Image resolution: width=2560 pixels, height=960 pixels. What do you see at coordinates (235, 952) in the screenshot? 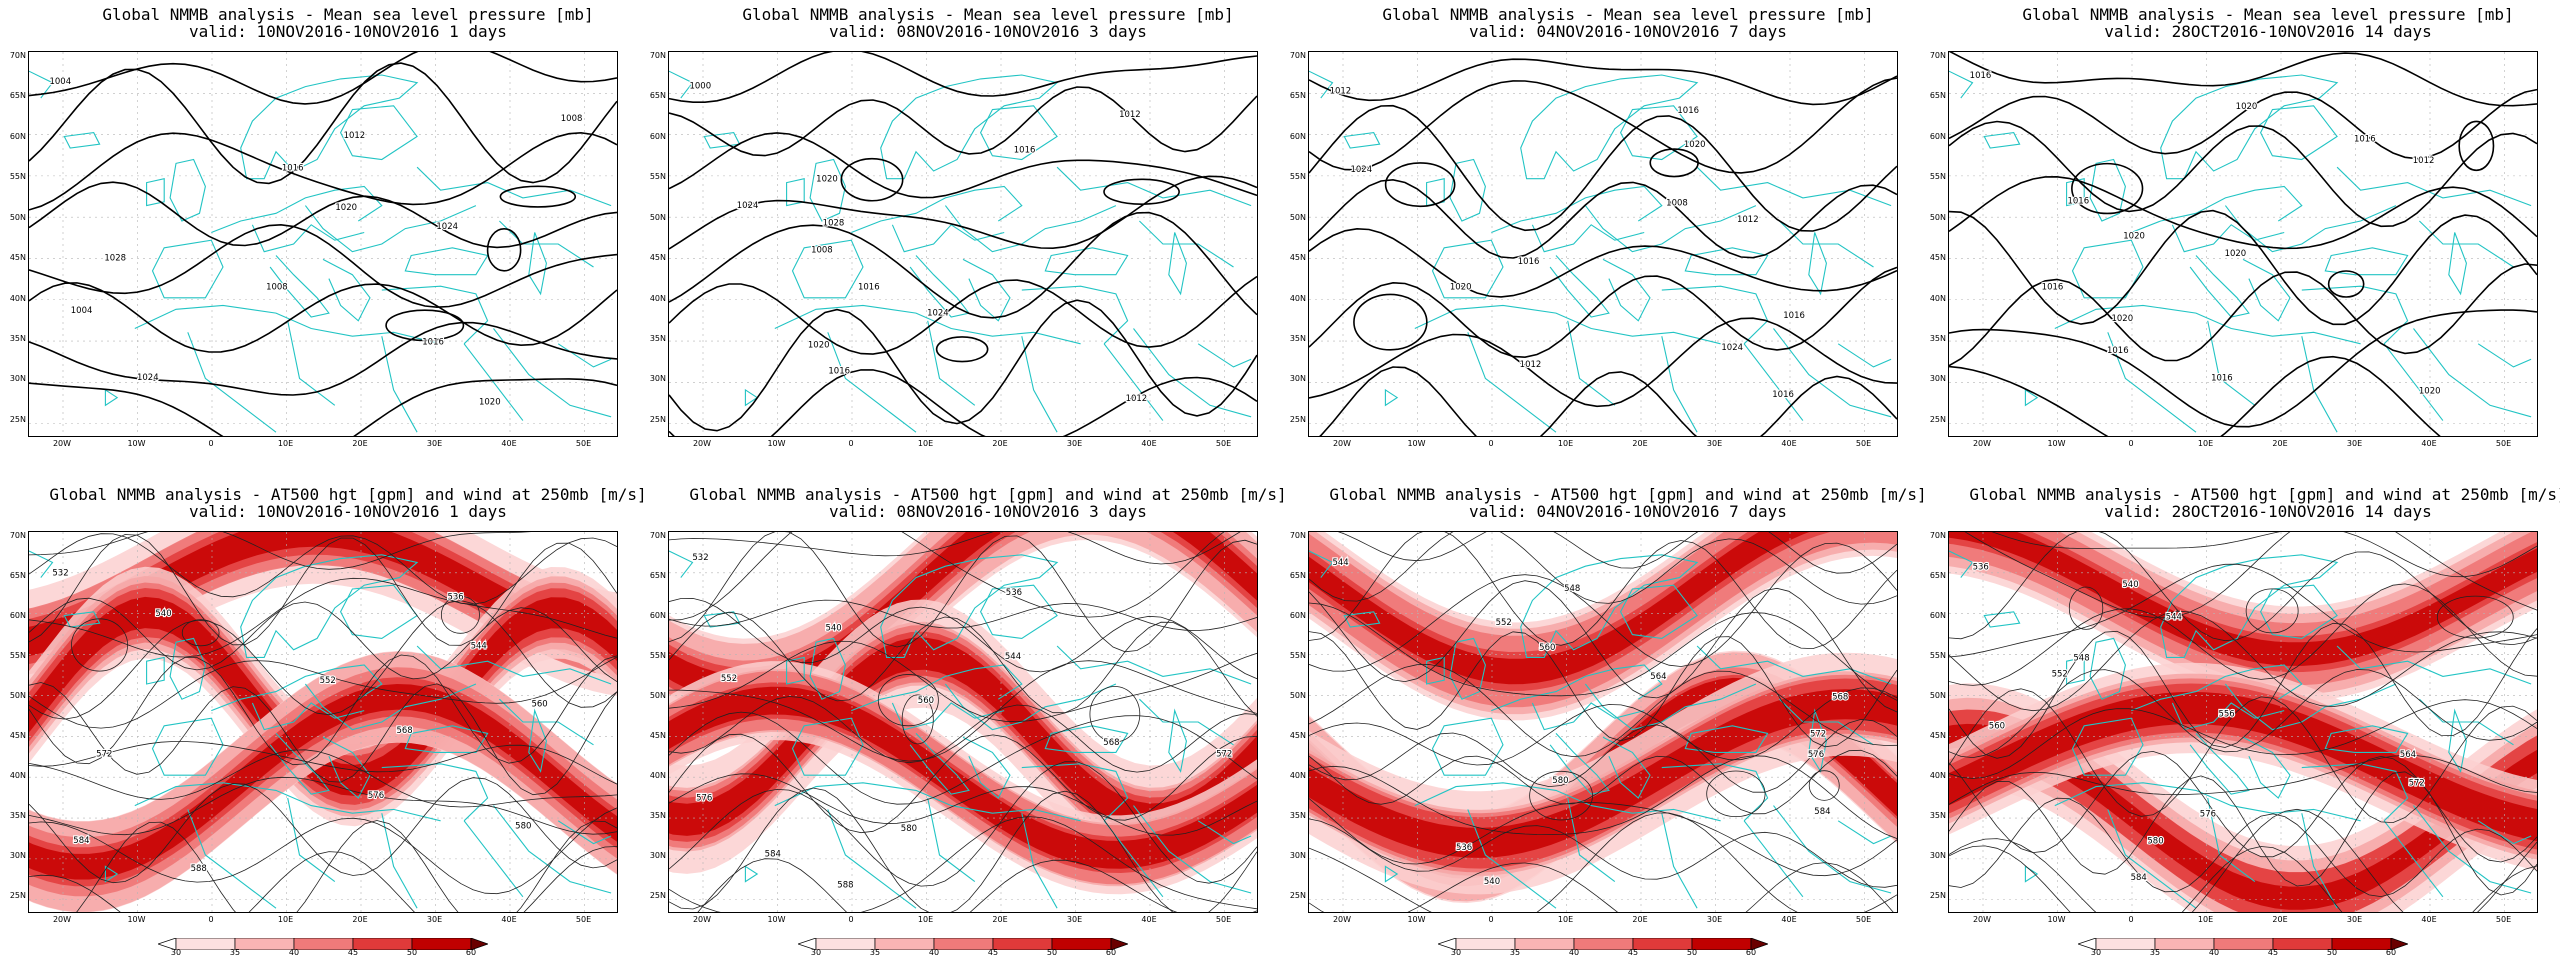
I see `colorbar-tick-label: 35` at bounding box center [235, 952].